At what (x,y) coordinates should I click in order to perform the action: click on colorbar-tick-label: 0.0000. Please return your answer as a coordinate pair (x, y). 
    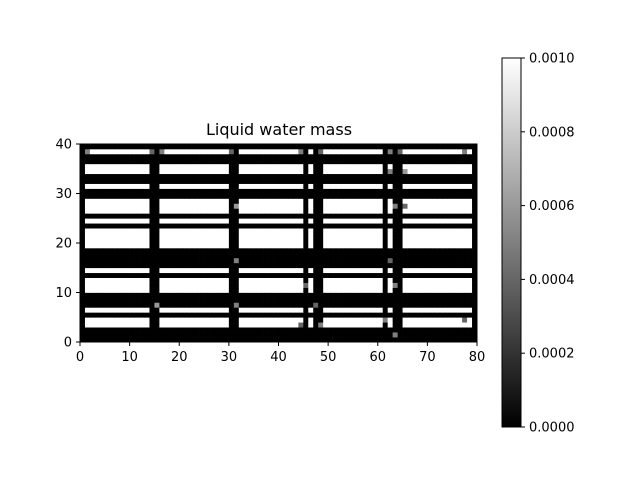
    Looking at the image, I should click on (552, 428).